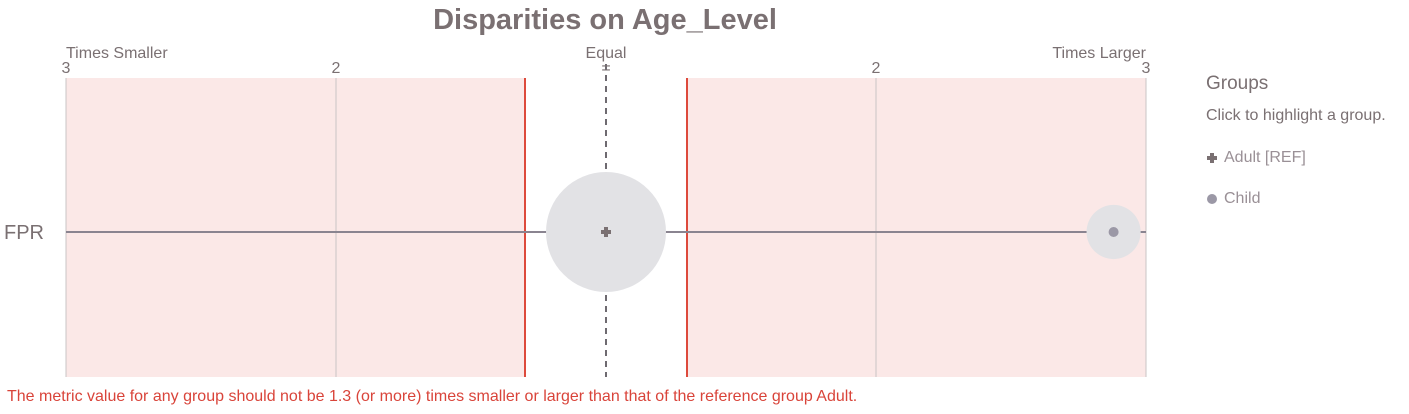 The image size is (1409, 414). What do you see at coordinates (1113, 232) in the screenshot?
I see `group-marker` at bounding box center [1113, 232].